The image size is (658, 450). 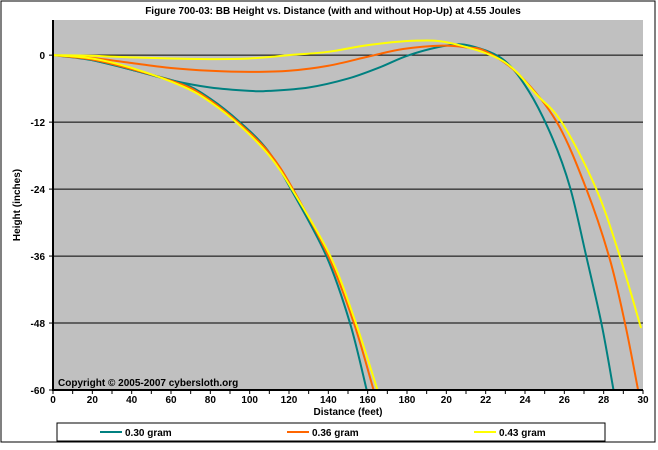 What do you see at coordinates (604, 400) in the screenshot?
I see `x-tick-label: 28` at bounding box center [604, 400].